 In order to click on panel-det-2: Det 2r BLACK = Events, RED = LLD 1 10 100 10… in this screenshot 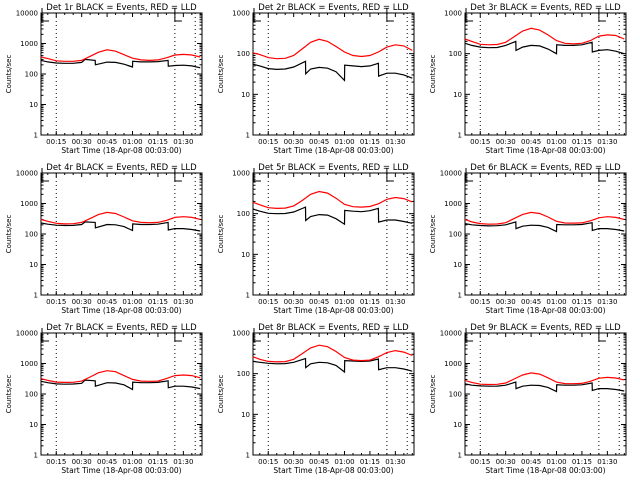, I will do `click(316, 79)`.